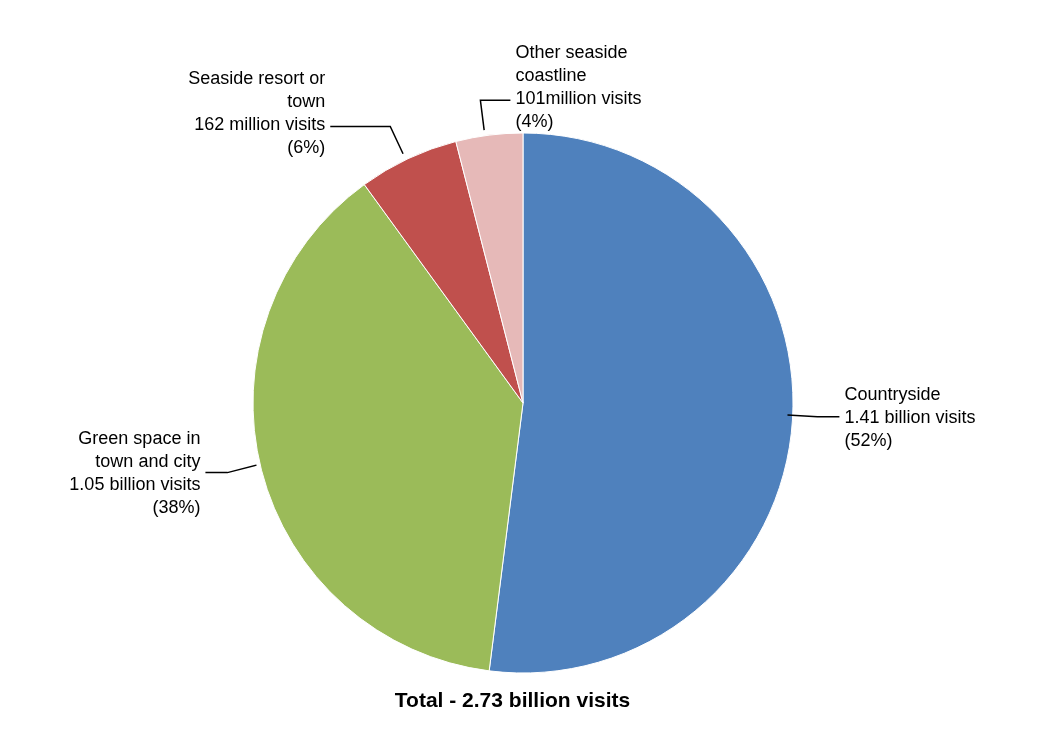 The width and height of the screenshot is (1045, 731). Describe the element at coordinates (135, 496) in the screenshot. I see `data-label: 1.05 billion visits (38%)` at that location.